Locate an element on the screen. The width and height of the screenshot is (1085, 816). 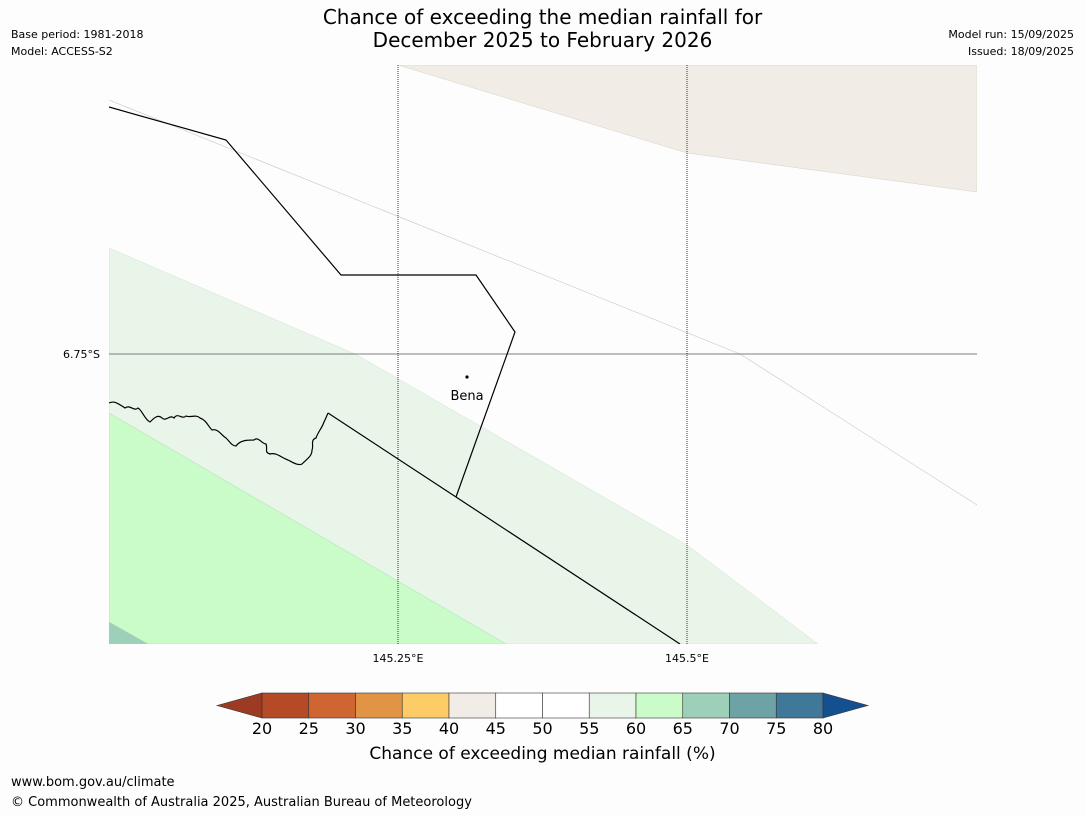
province-boundary is located at coordinates (504, 528).